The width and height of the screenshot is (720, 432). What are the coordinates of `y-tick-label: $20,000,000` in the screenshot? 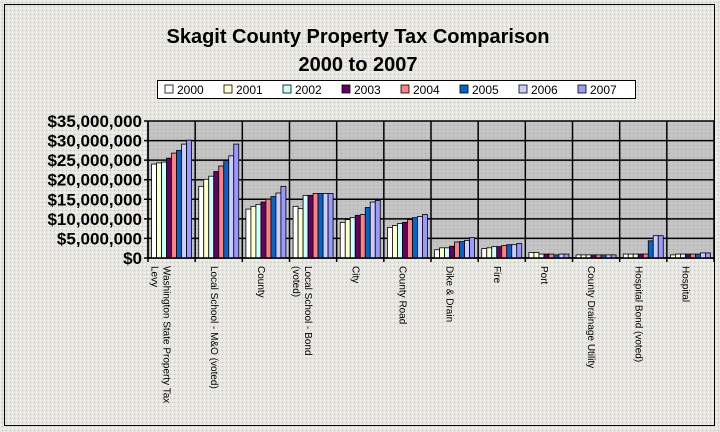 It's located at (94, 180).